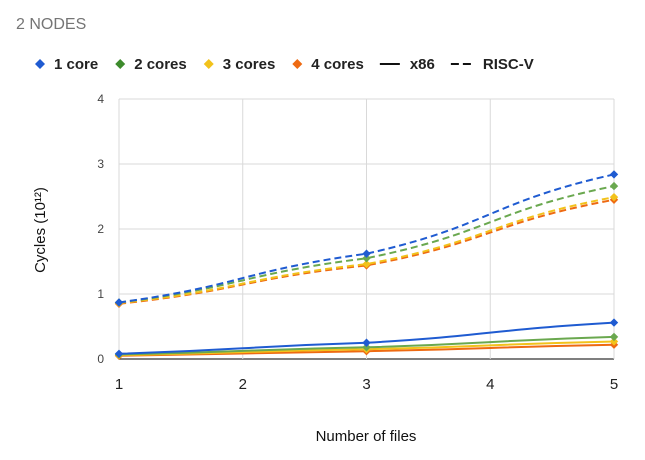 This screenshot has width=645, height=460. Describe the element at coordinates (614, 197) in the screenshot. I see `data-point-3-cores-risc-v-x5` at that location.